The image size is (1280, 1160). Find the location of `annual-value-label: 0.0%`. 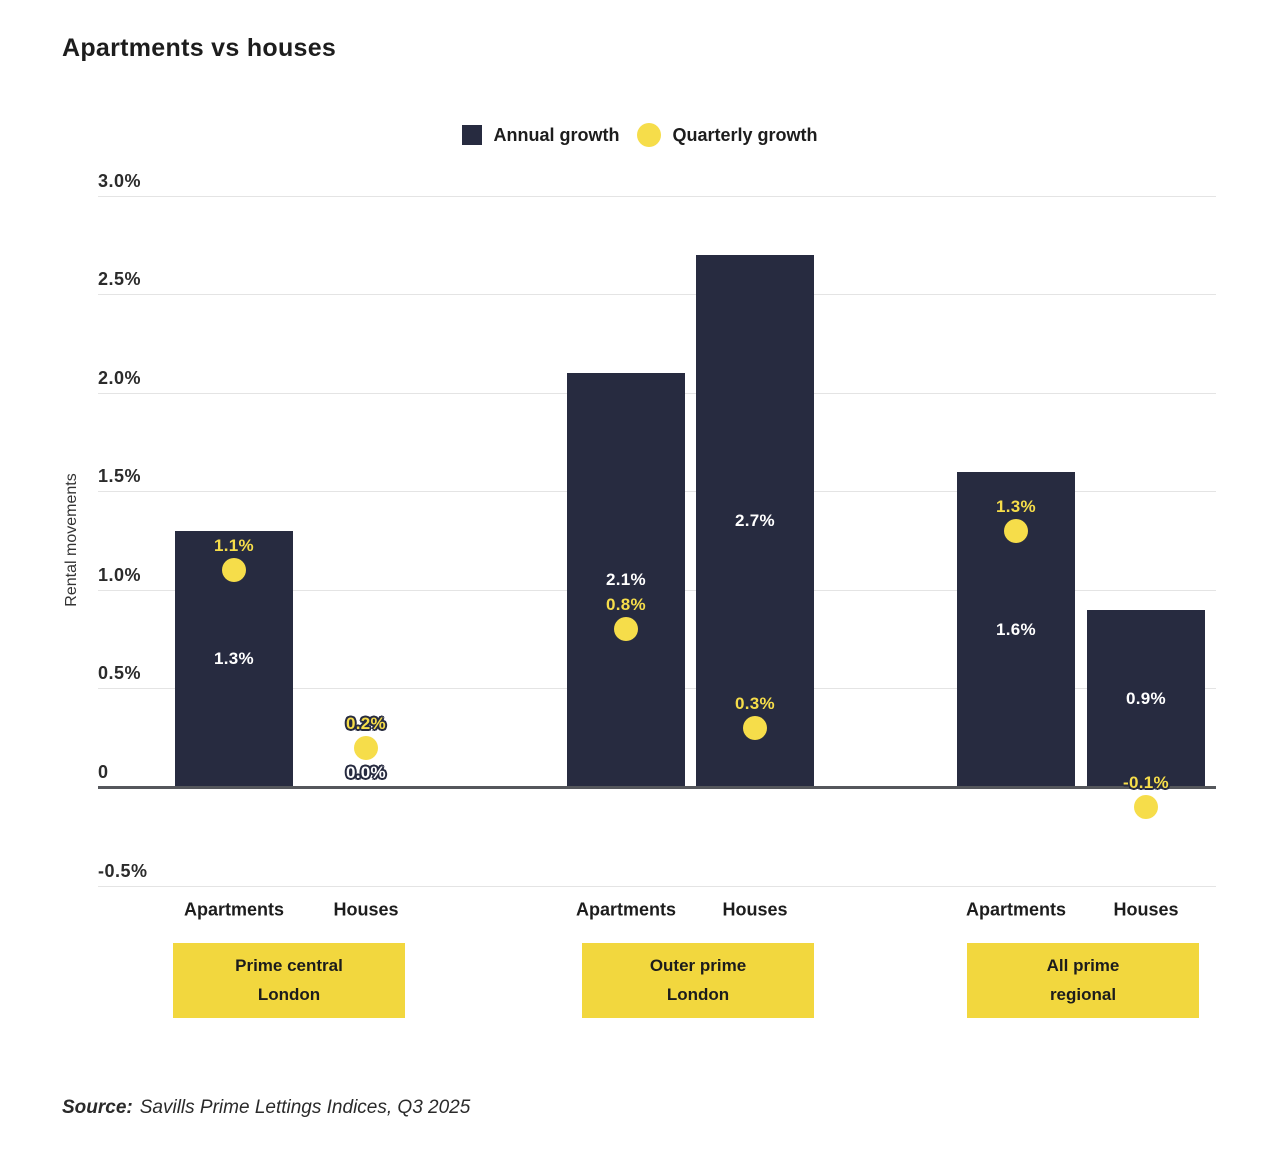

annual-value-label: 0.0% is located at coordinates (366, 772).